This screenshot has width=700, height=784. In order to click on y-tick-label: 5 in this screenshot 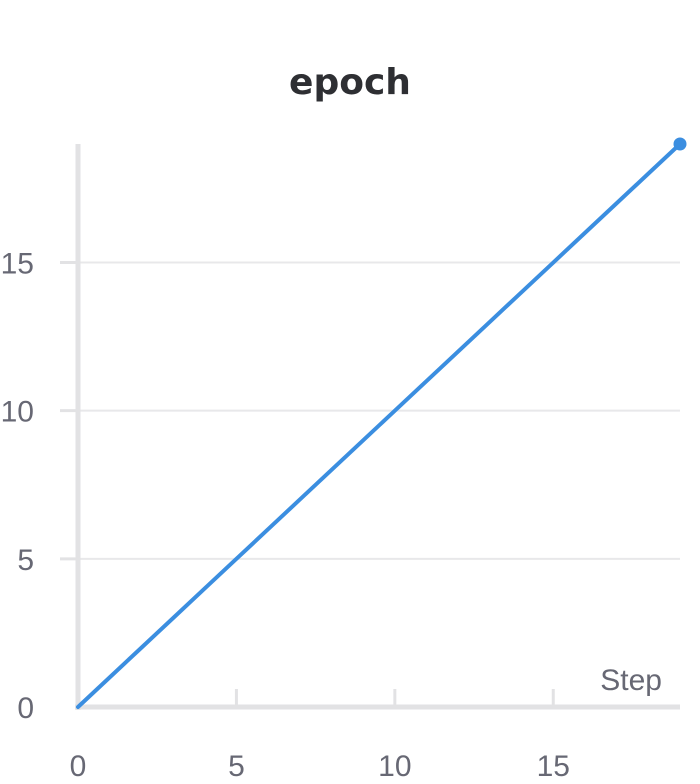, I will do `click(25, 560)`.